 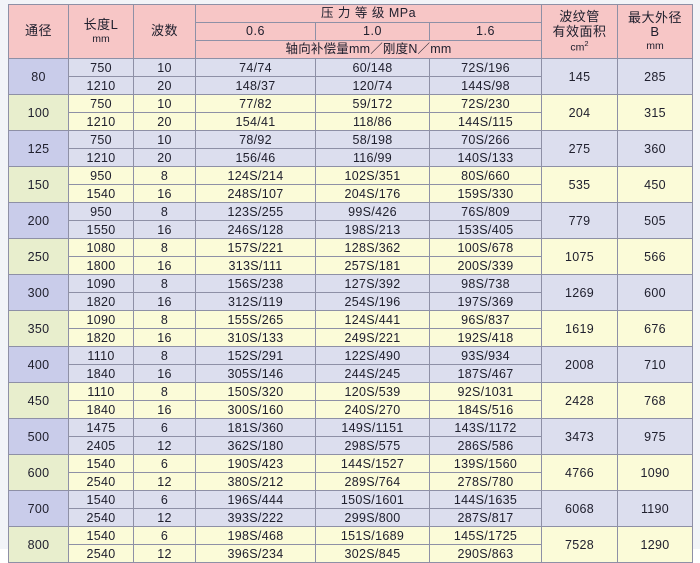 I want to click on cell-dn: 350, so click(x=38, y=328).